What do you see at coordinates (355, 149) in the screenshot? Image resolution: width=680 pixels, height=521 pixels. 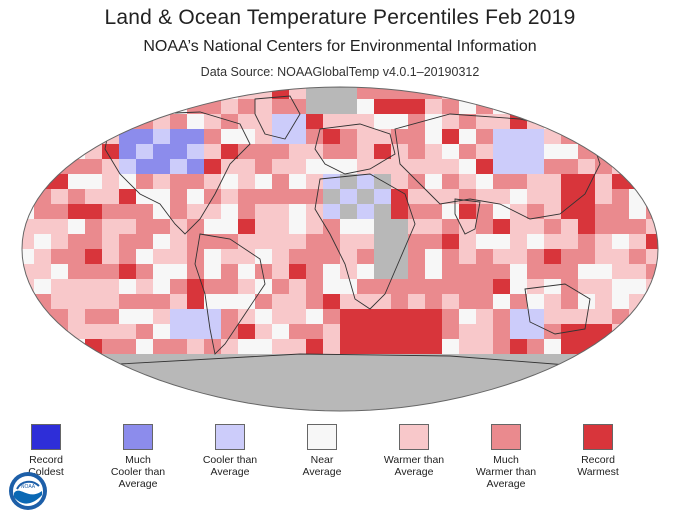 I see `land-outline` at bounding box center [355, 149].